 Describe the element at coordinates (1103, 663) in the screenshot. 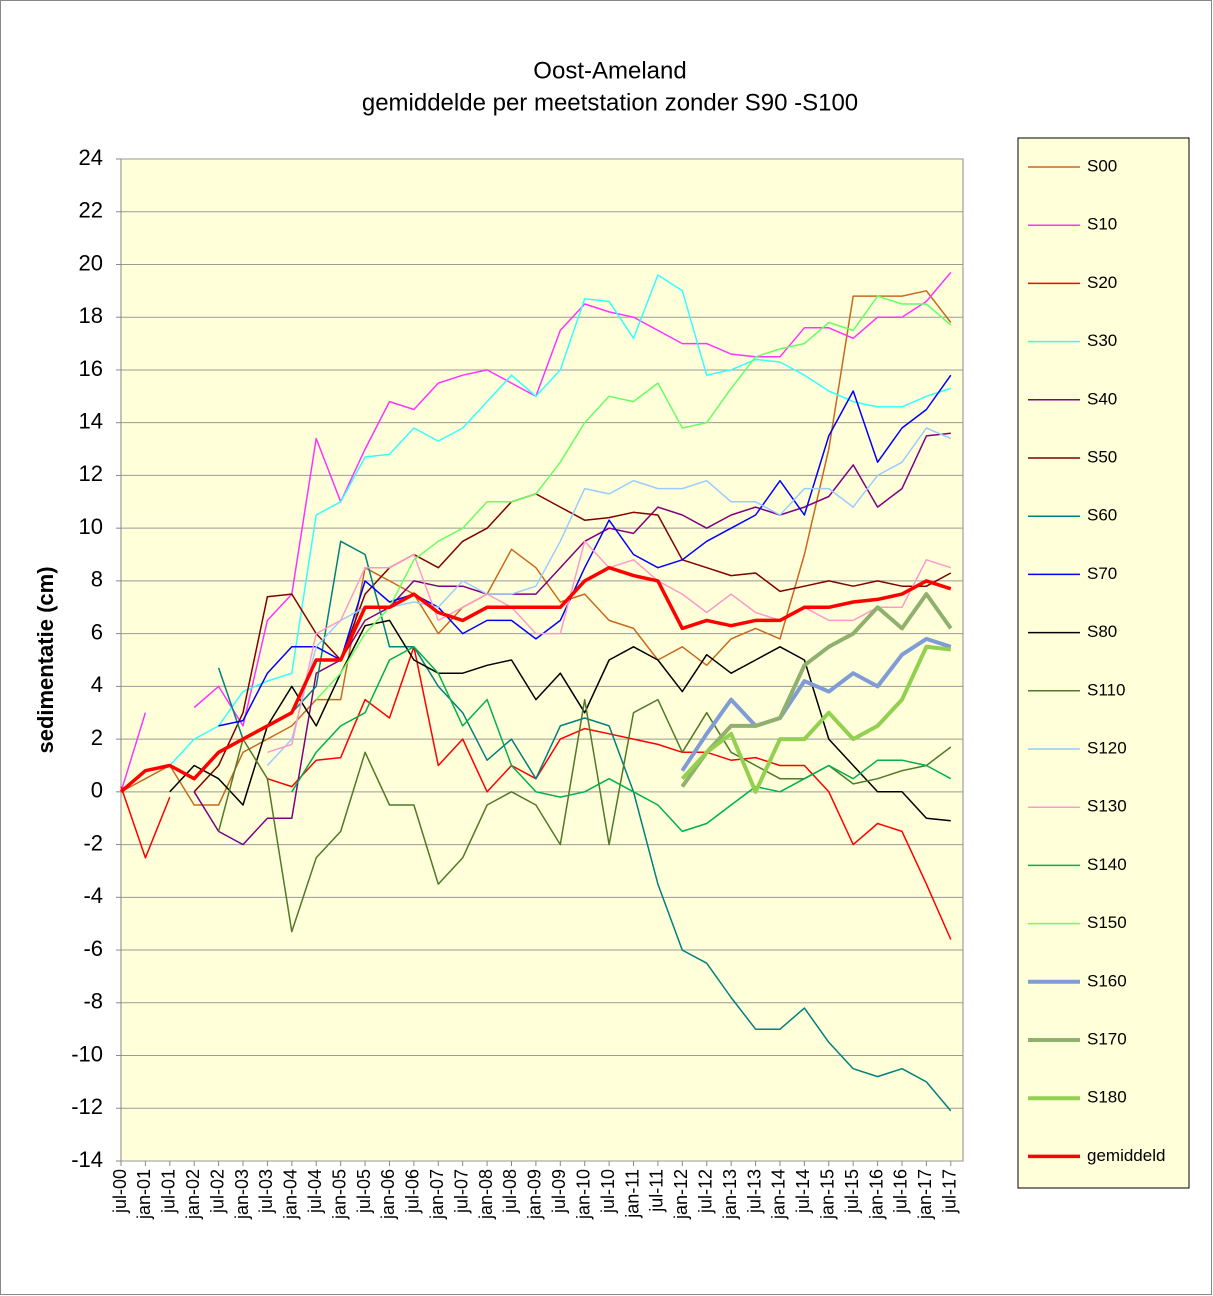

I see `legend-box` at that location.